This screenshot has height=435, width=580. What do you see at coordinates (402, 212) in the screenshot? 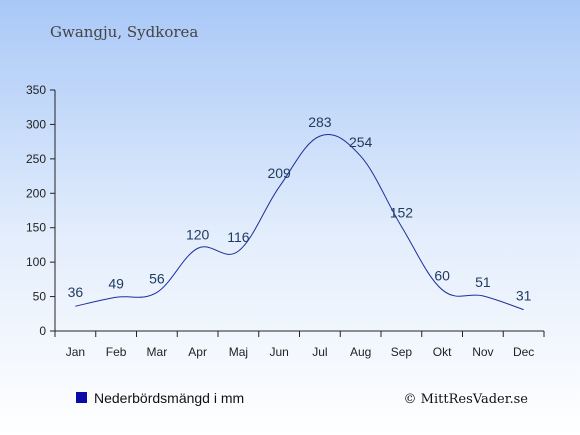
I see `data-label: 152` at bounding box center [402, 212].